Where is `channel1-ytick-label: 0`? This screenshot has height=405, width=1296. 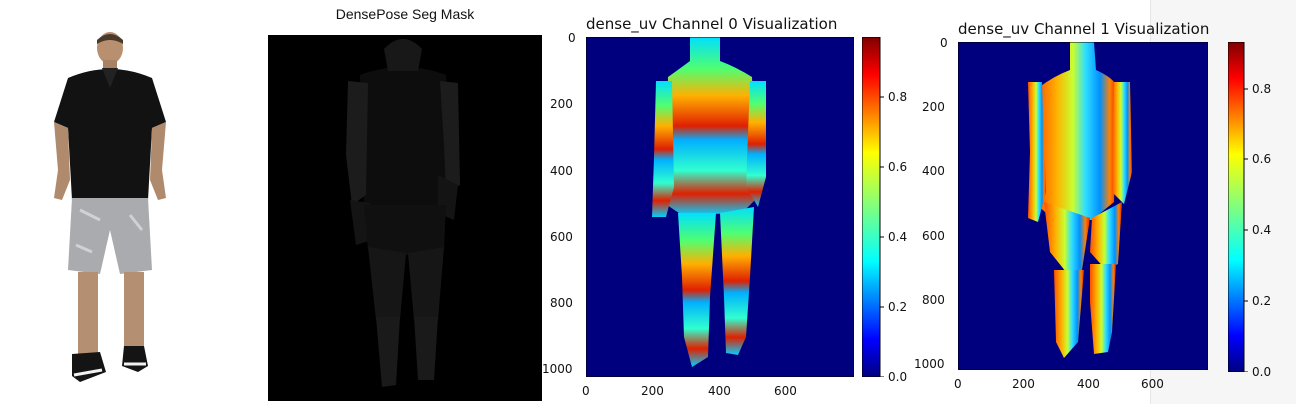 channel1-ytick-label: 0 is located at coordinates (944, 43).